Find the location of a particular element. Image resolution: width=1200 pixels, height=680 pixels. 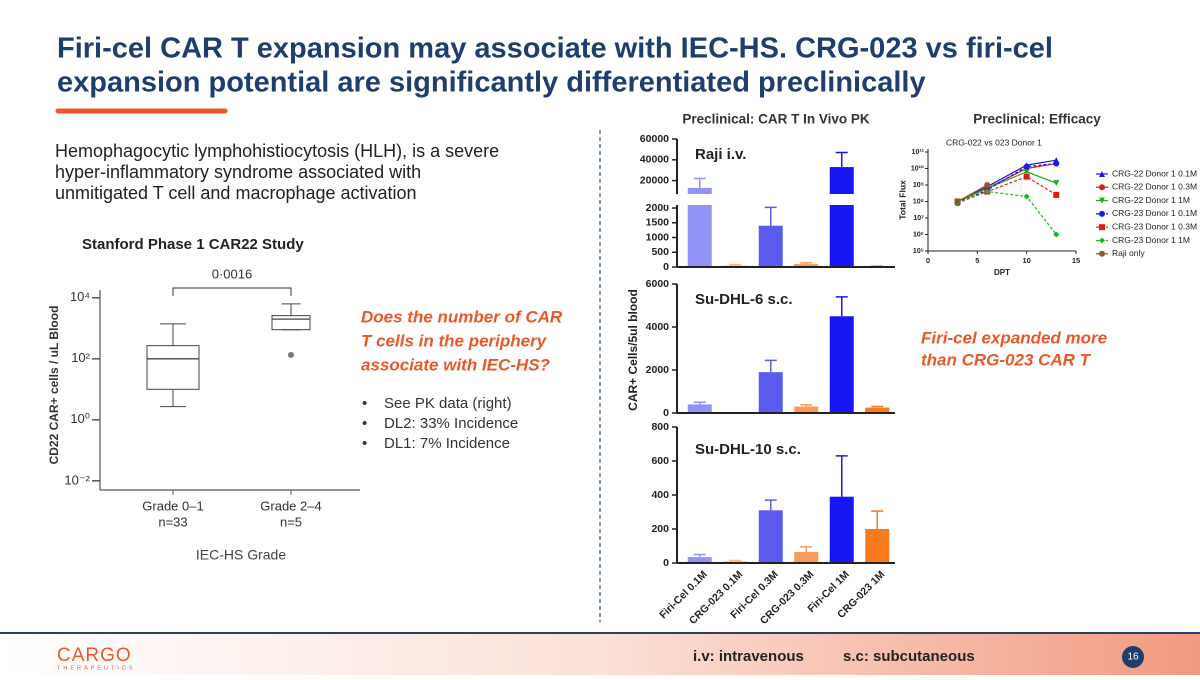

y-tick-label: 1000 is located at coordinates (658, 237).